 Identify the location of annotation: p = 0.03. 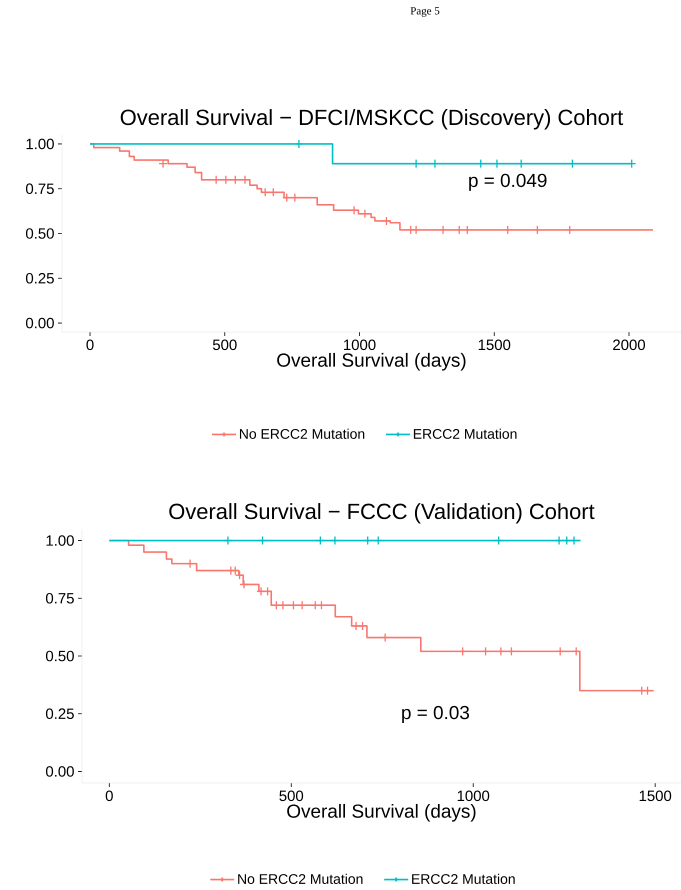
(435, 714).